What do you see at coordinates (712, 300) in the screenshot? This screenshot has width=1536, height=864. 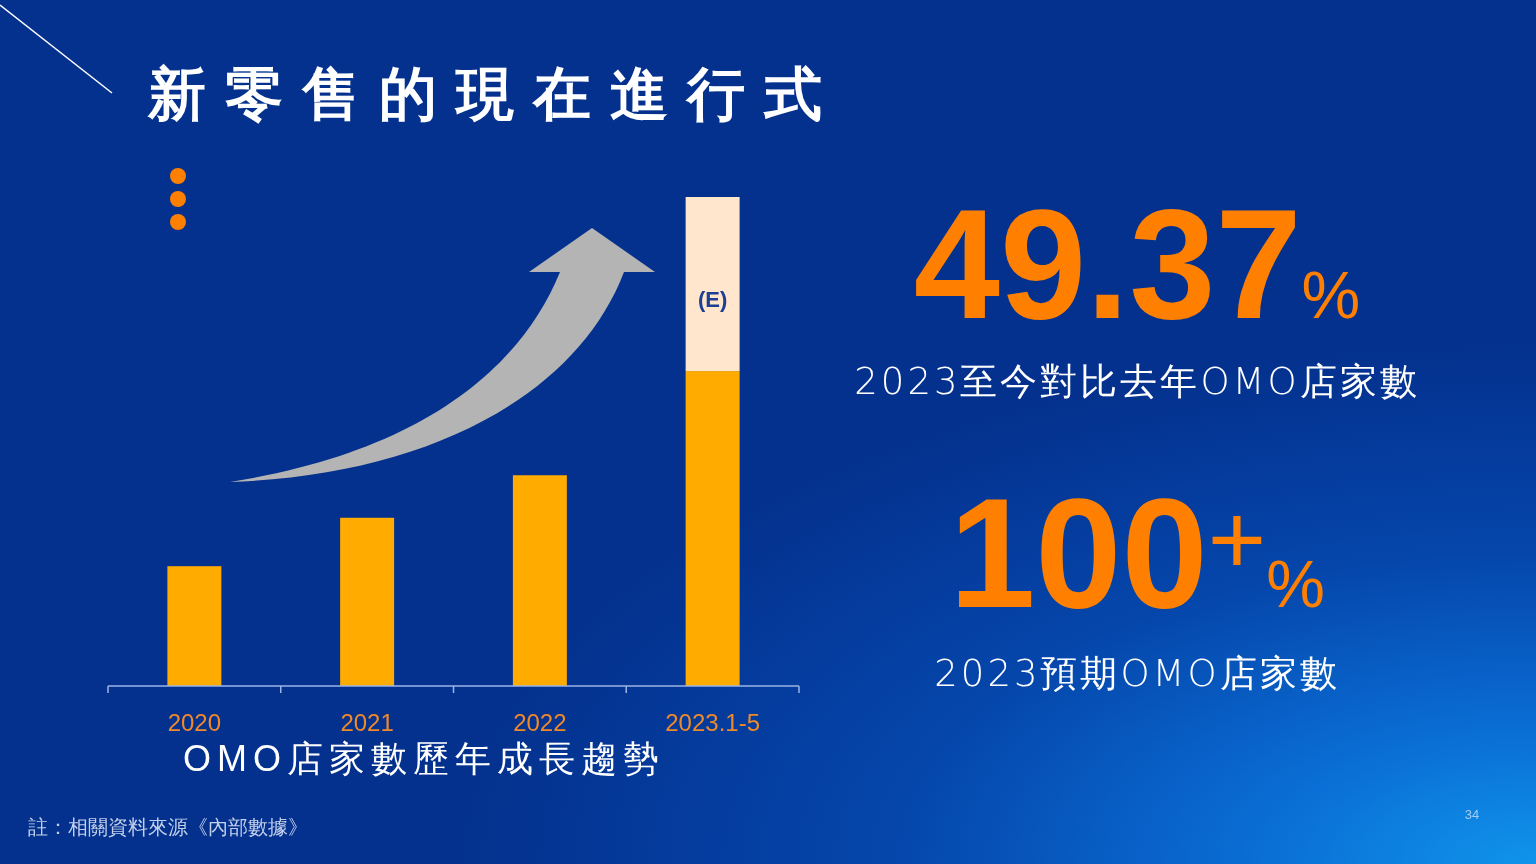 I see `annotation: (E)` at bounding box center [712, 300].